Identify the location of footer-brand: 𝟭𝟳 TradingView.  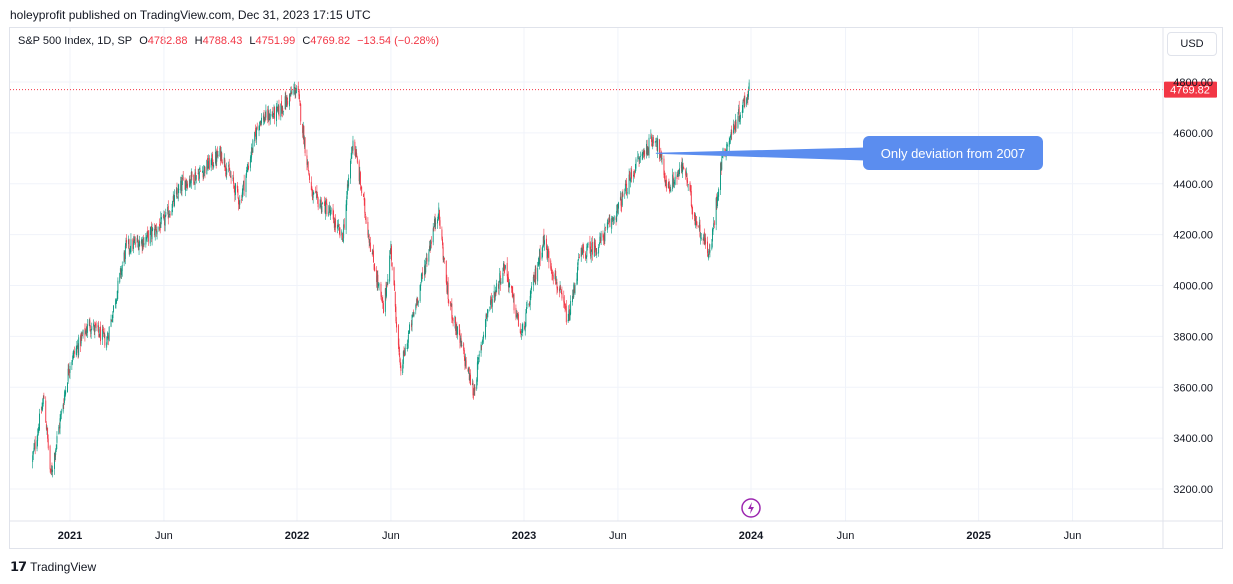
(53, 567).